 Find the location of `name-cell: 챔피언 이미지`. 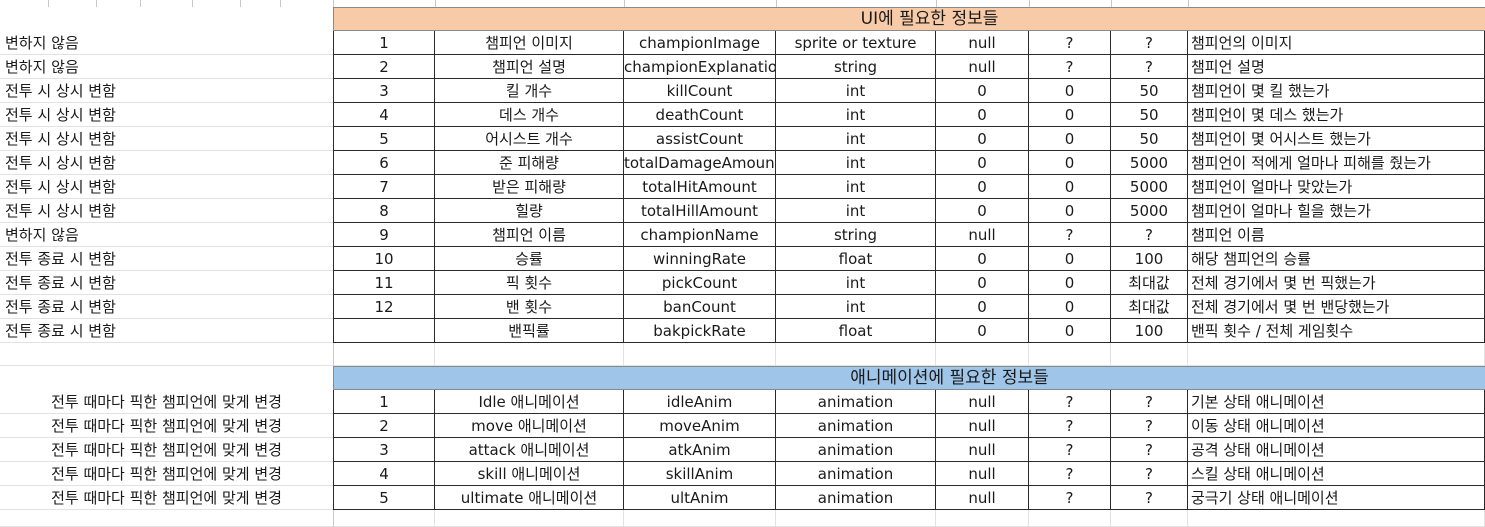

name-cell: 챔피언 이미지 is located at coordinates (529, 43).